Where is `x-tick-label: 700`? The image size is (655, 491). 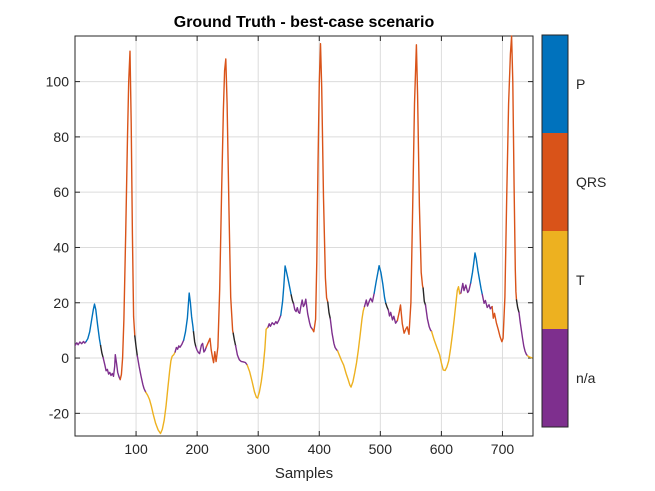 x-tick-label: 700 is located at coordinates (503, 449).